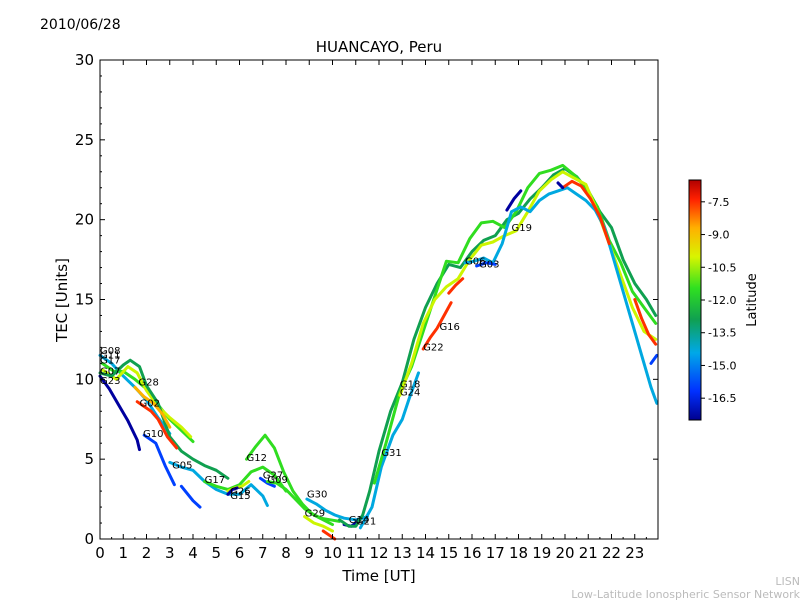 The image size is (800, 601). I want to click on colorbar-tick-label: -16.5, so click(722, 398).